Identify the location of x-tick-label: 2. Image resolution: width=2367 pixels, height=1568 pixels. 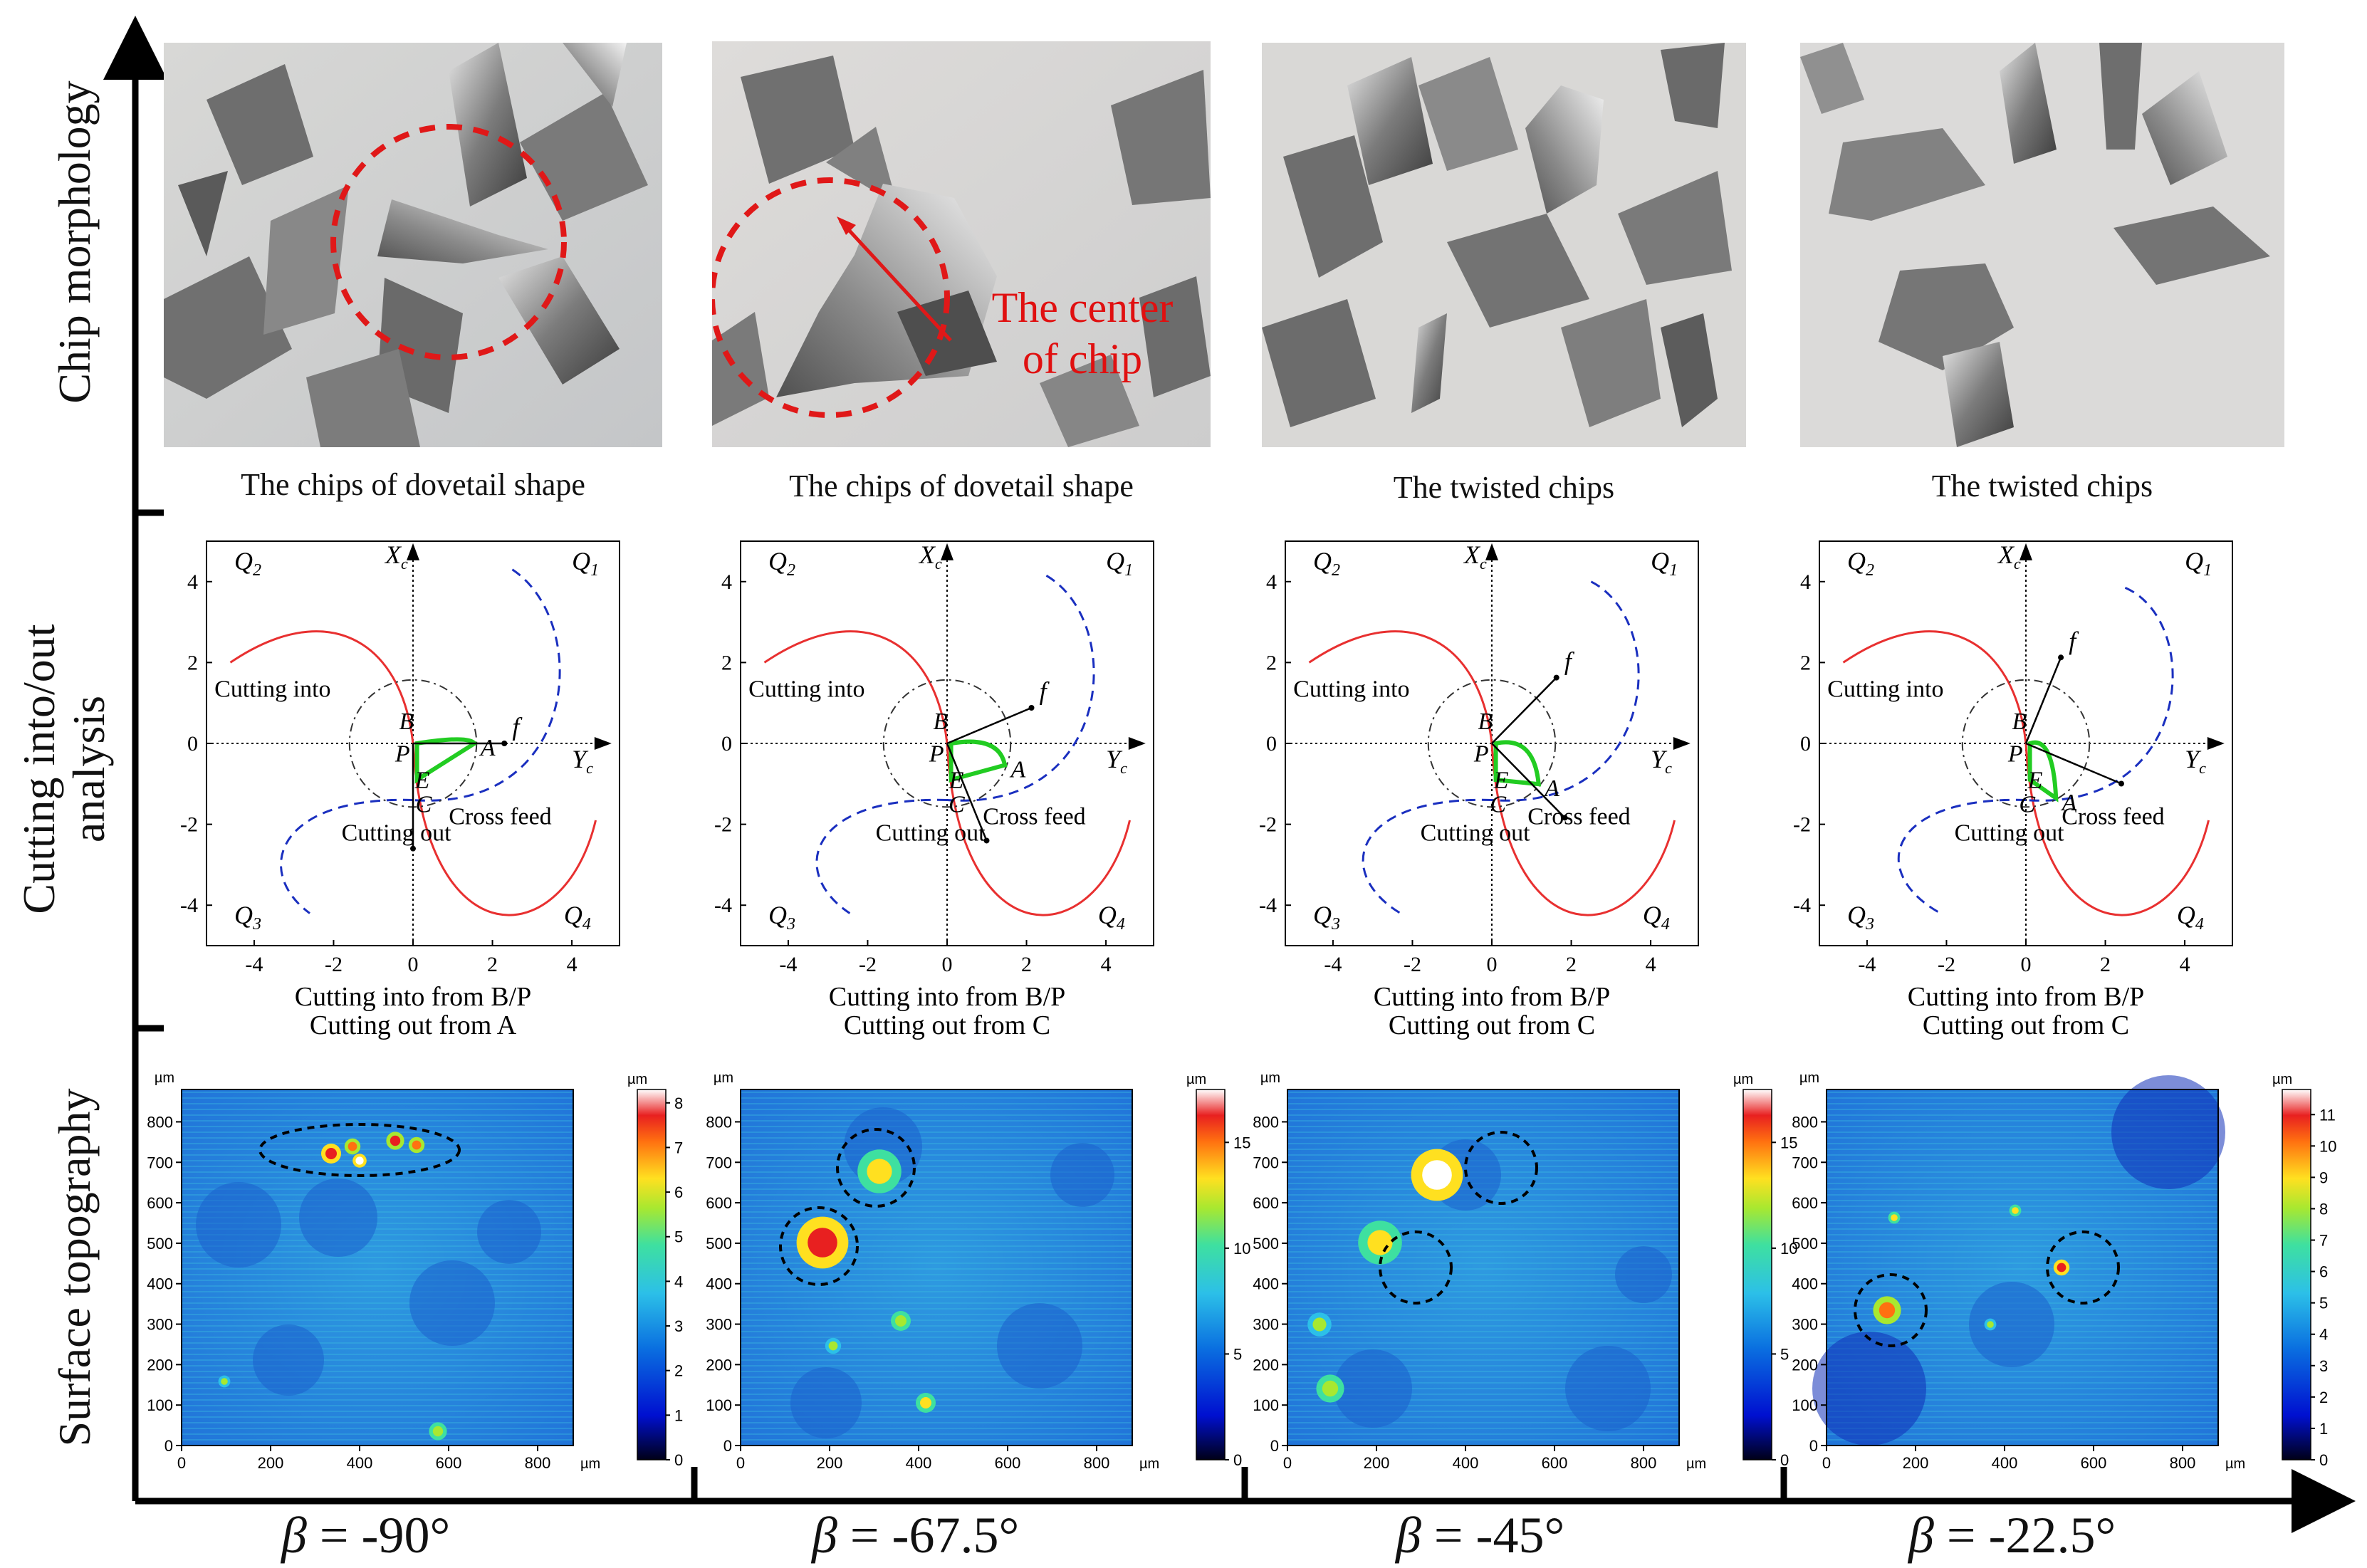
(492, 964).